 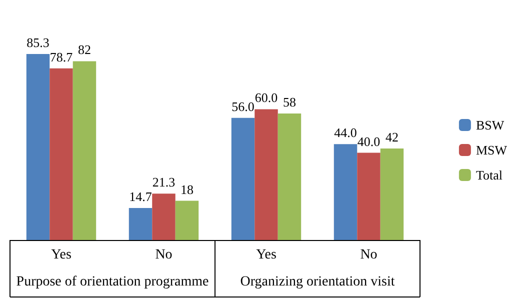 I want to click on data-label: 60.0, so click(x=266, y=98).